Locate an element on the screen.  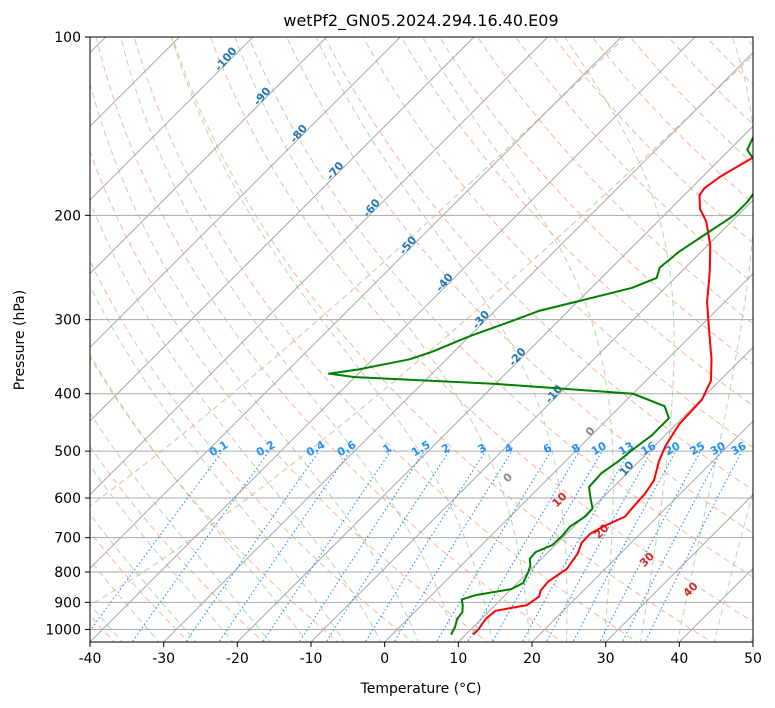
y-tick-label: 200 is located at coordinates (67, 216).